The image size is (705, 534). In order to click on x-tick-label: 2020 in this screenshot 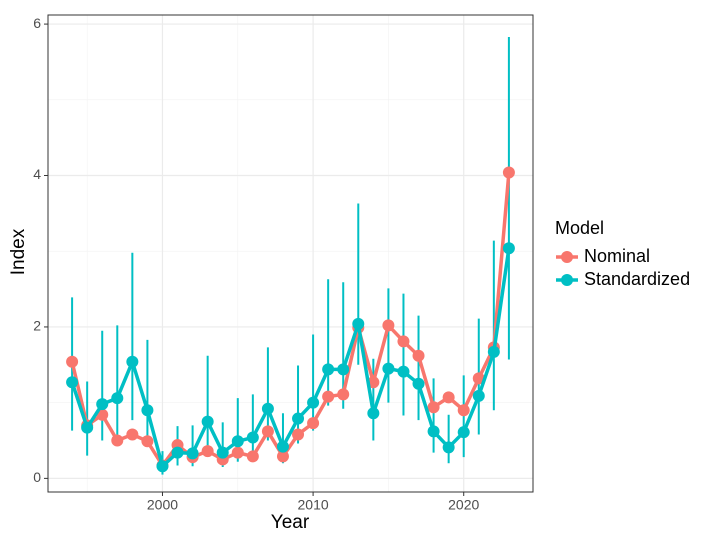, I will do `click(463, 505)`.